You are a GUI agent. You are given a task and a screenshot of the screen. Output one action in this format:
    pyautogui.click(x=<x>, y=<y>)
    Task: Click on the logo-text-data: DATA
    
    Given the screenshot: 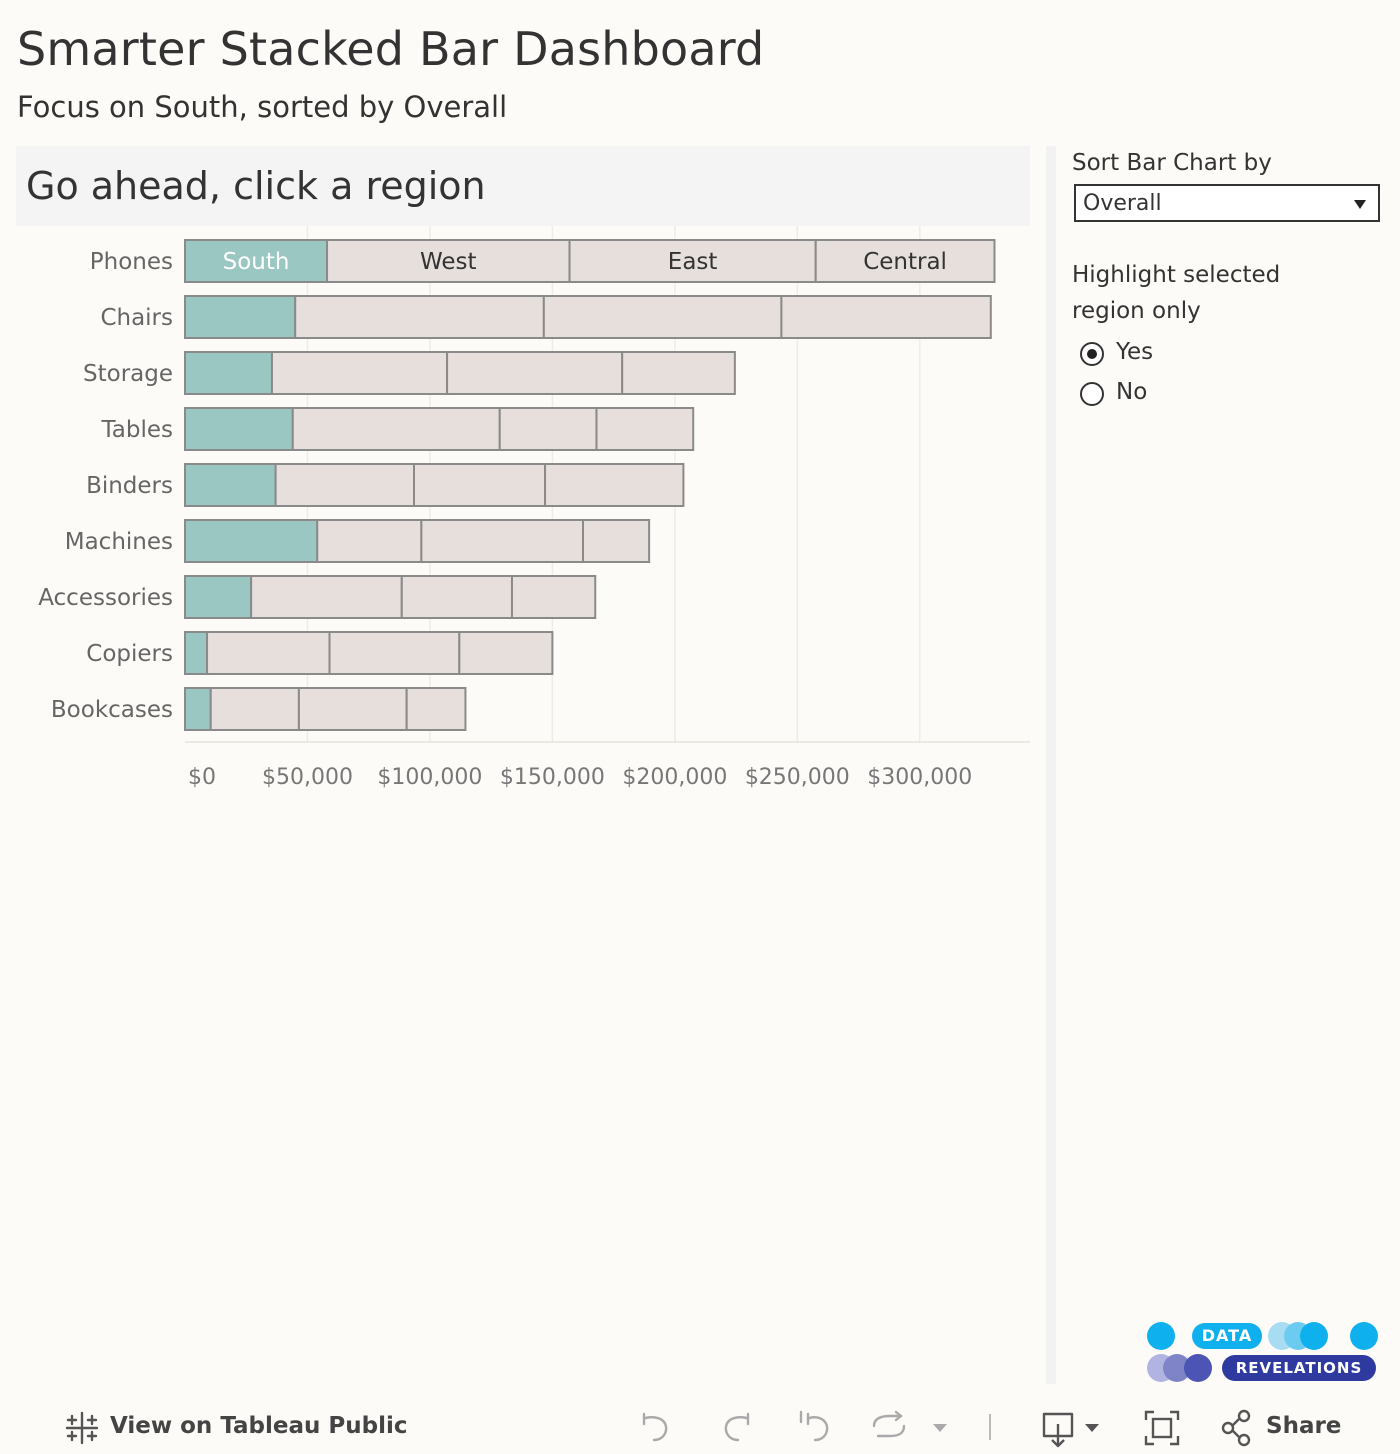 What is the action you would take?
    pyautogui.click(x=1227, y=1336)
    